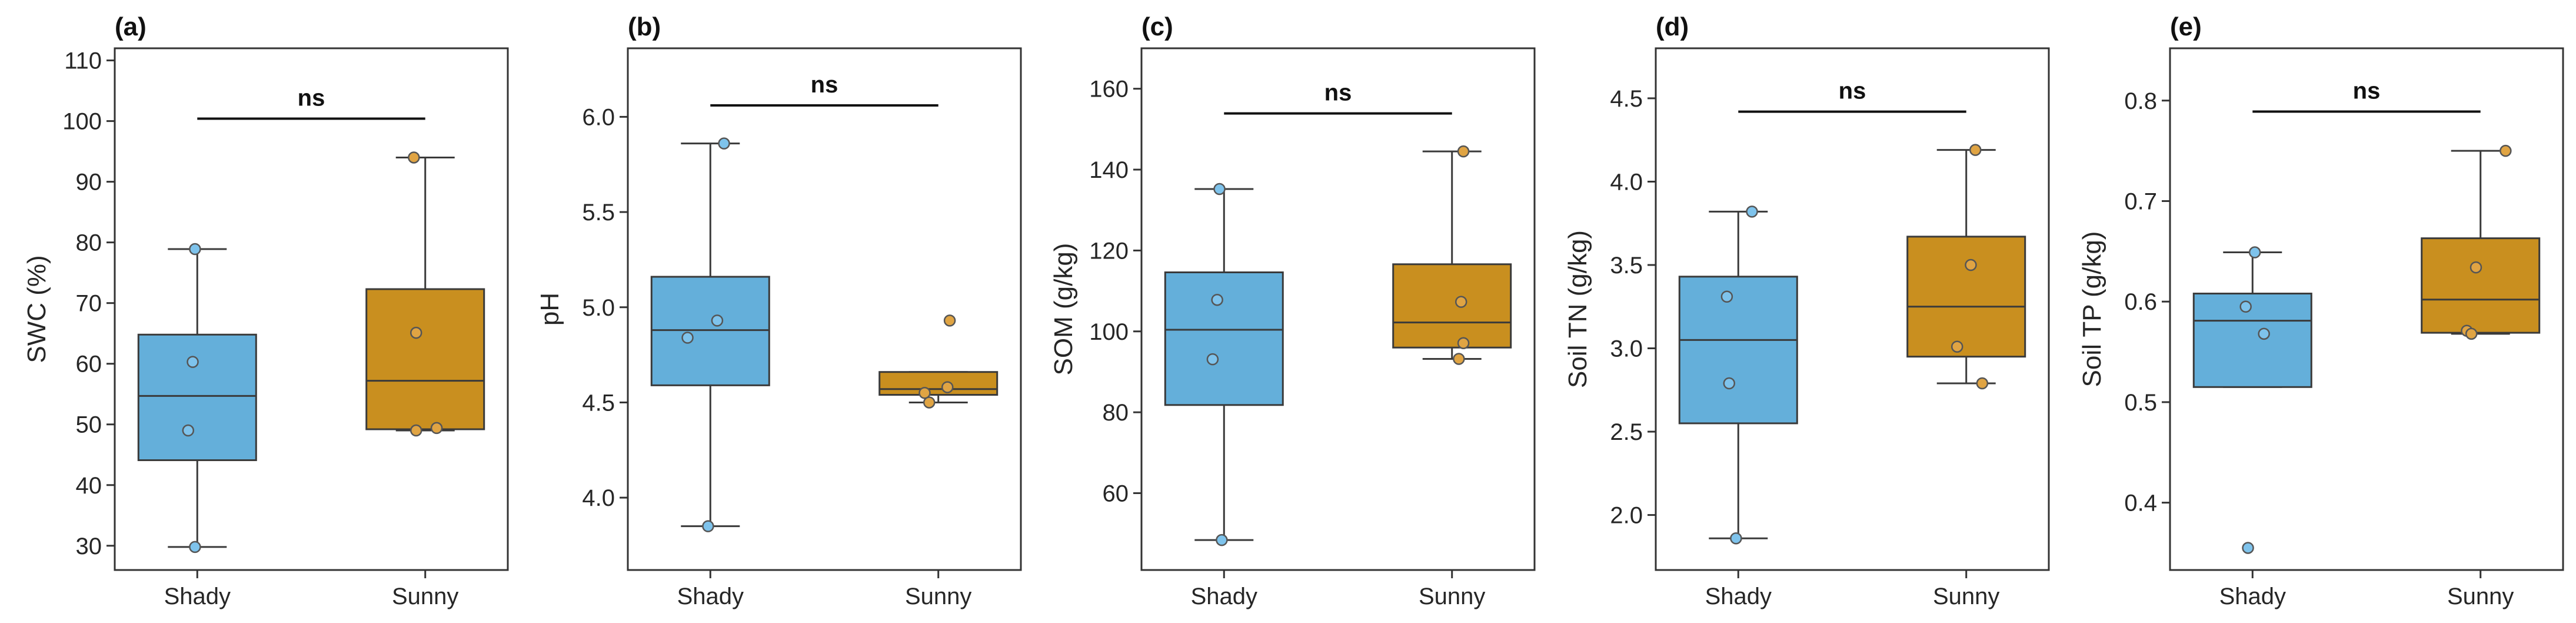  Describe the element at coordinates (1626, 266) in the screenshot. I see `y-tick-label: 3.5` at that location.